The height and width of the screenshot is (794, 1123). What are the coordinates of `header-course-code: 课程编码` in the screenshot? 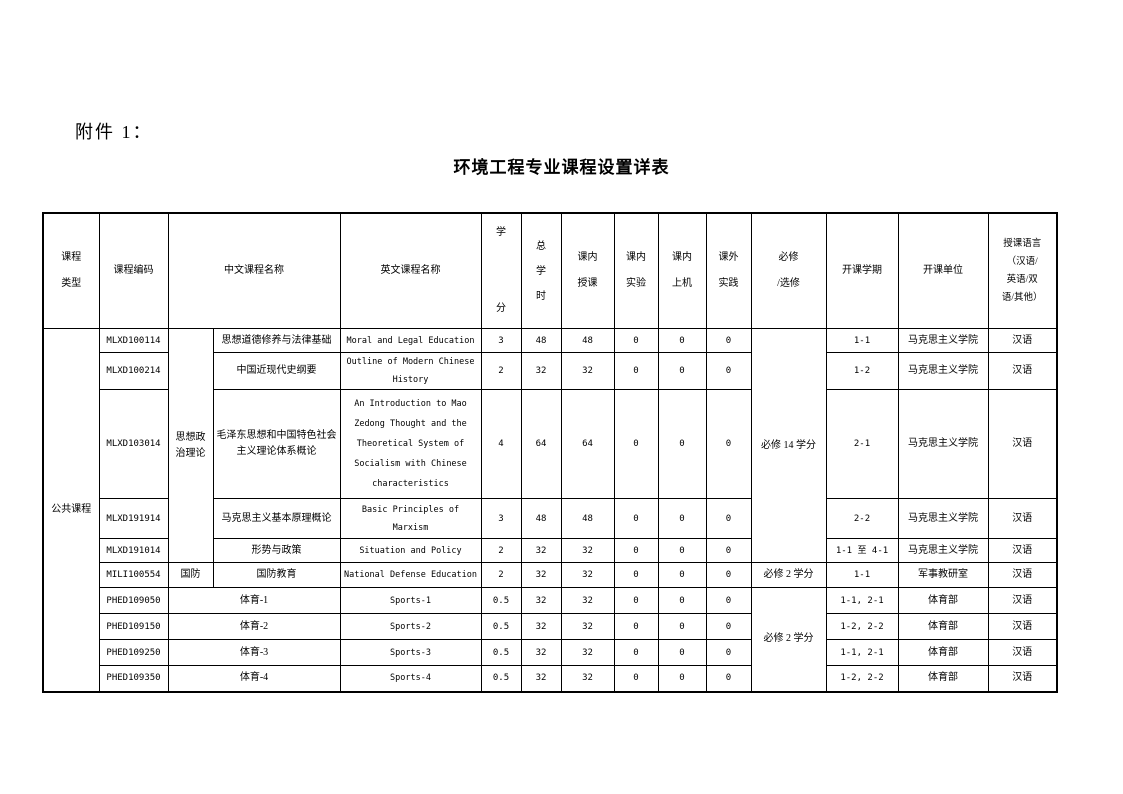 It's located at (133, 270).